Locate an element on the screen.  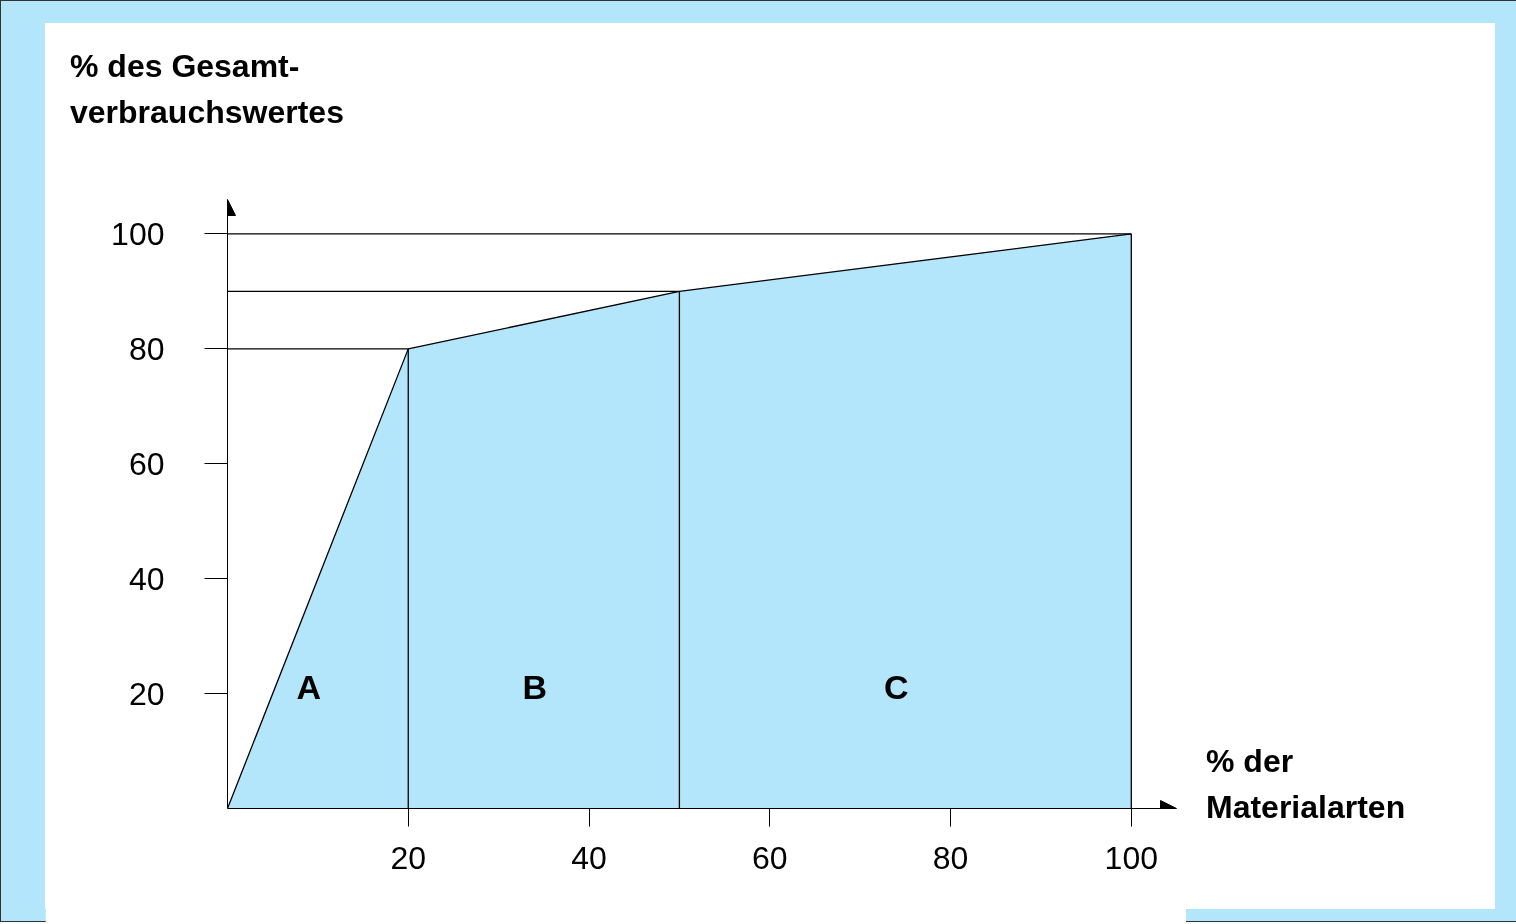
y-axis-title: % des Gesamt- verbrauchswertes is located at coordinates (207, 90).